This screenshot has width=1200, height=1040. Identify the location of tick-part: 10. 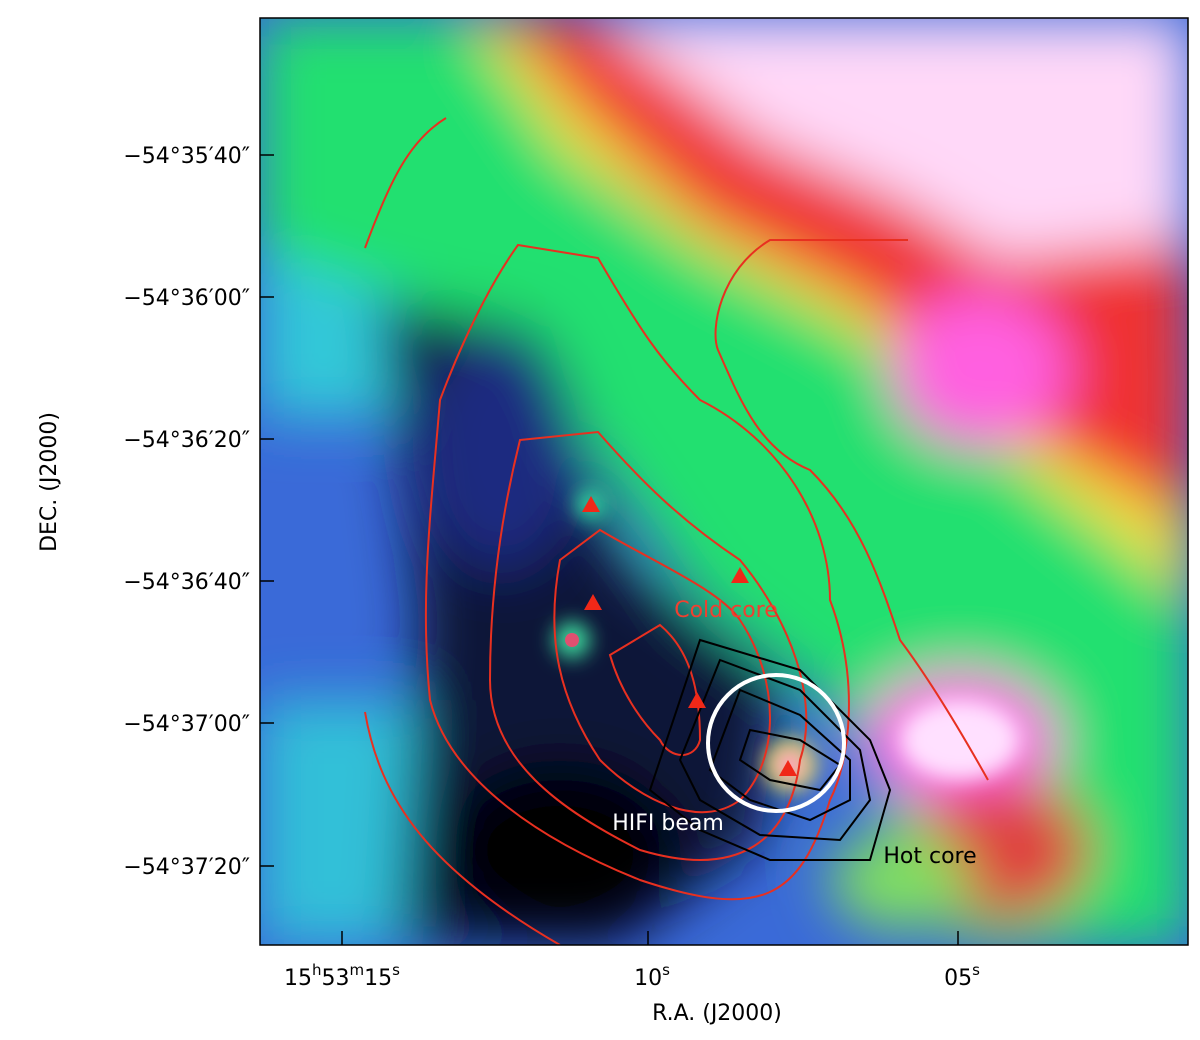
(648, 978).